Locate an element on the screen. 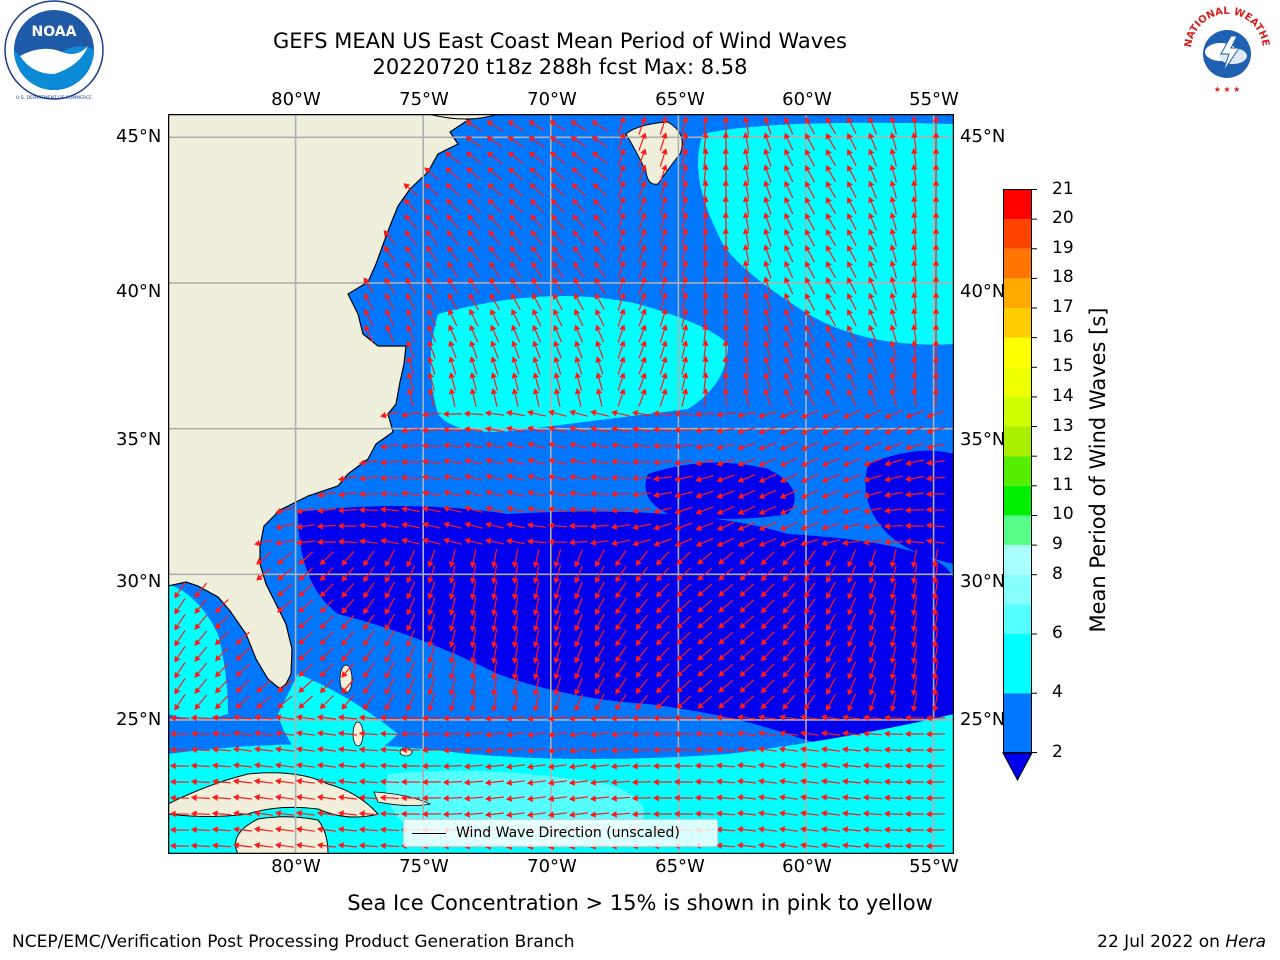  lon-tick-bottom-70w: 70°W is located at coordinates (552, 866).